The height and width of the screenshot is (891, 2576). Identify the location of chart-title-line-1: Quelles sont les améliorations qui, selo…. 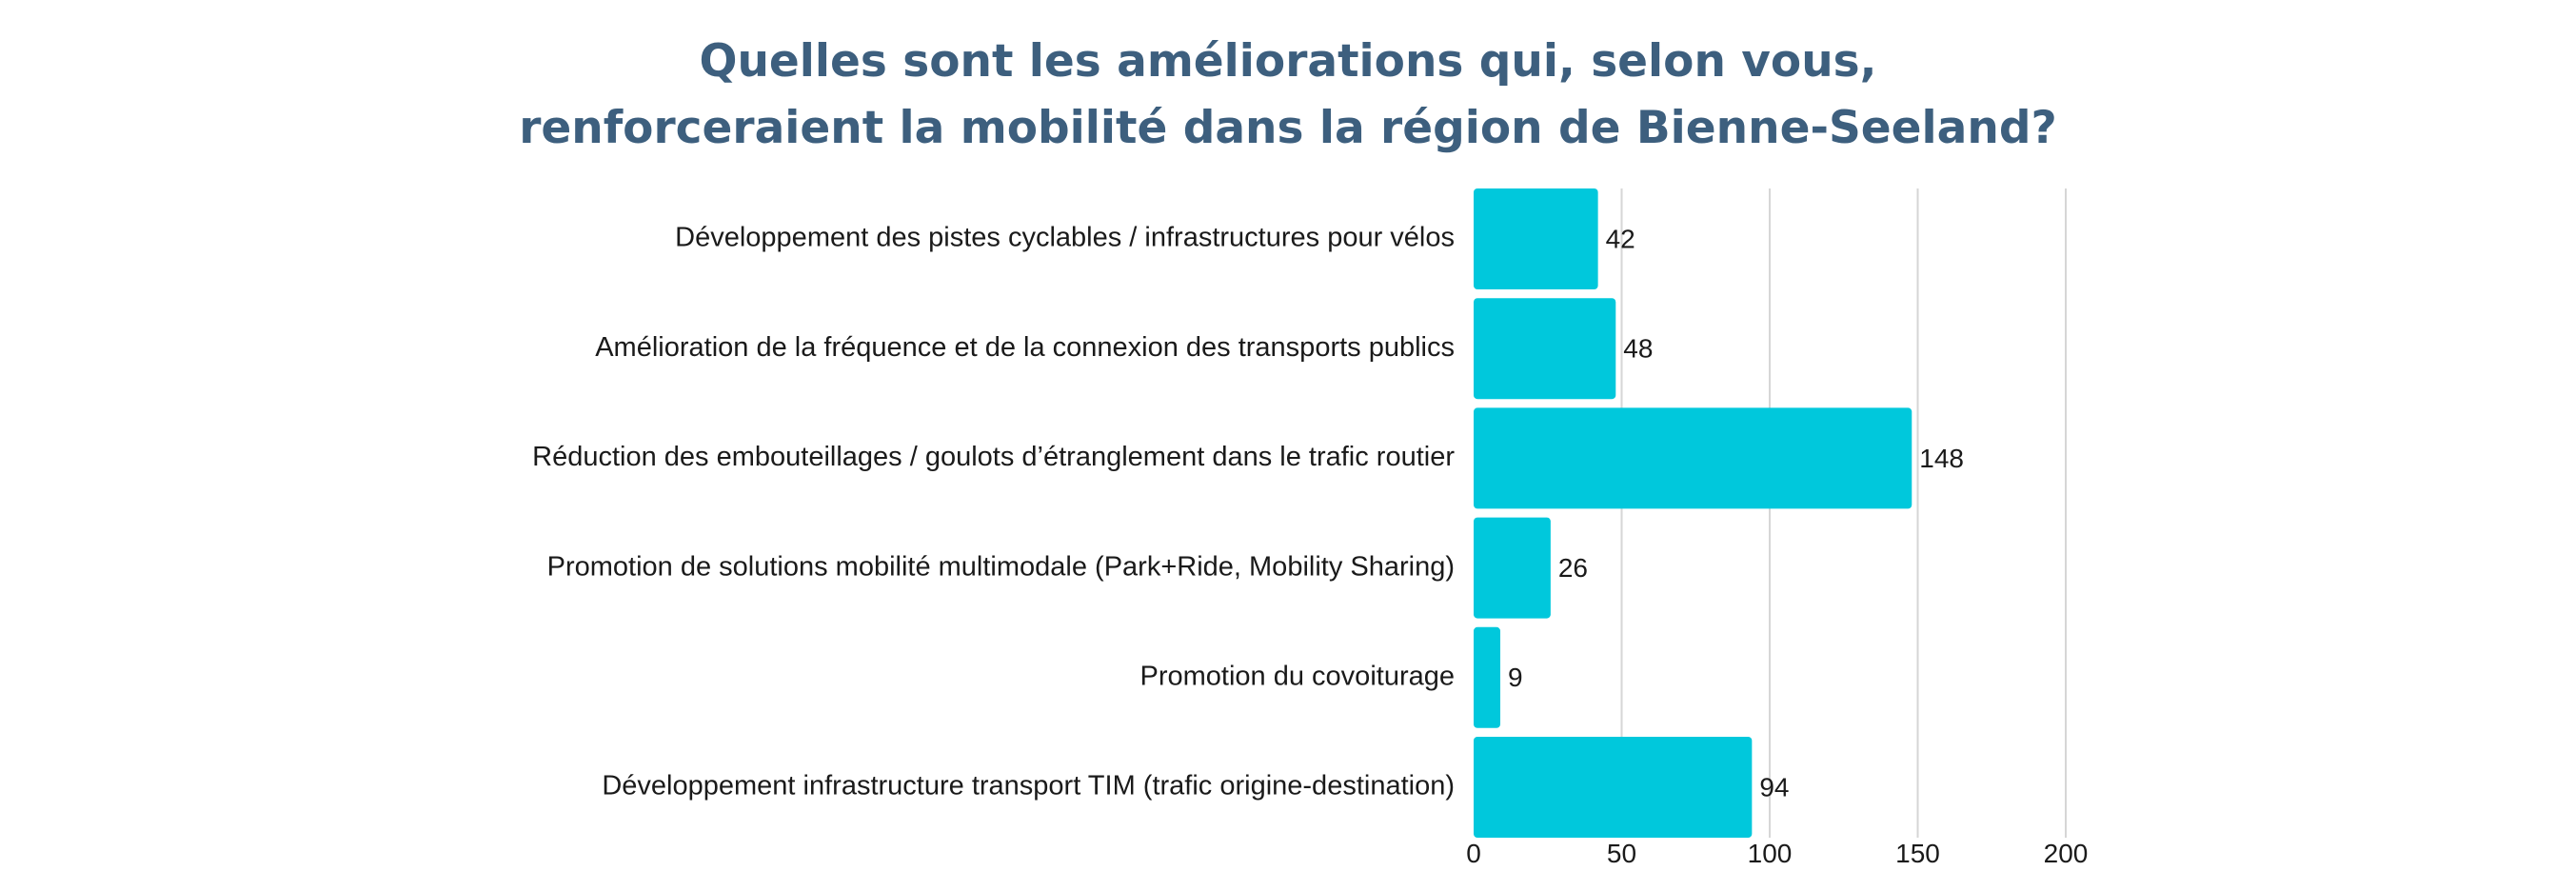
(1288, 61).